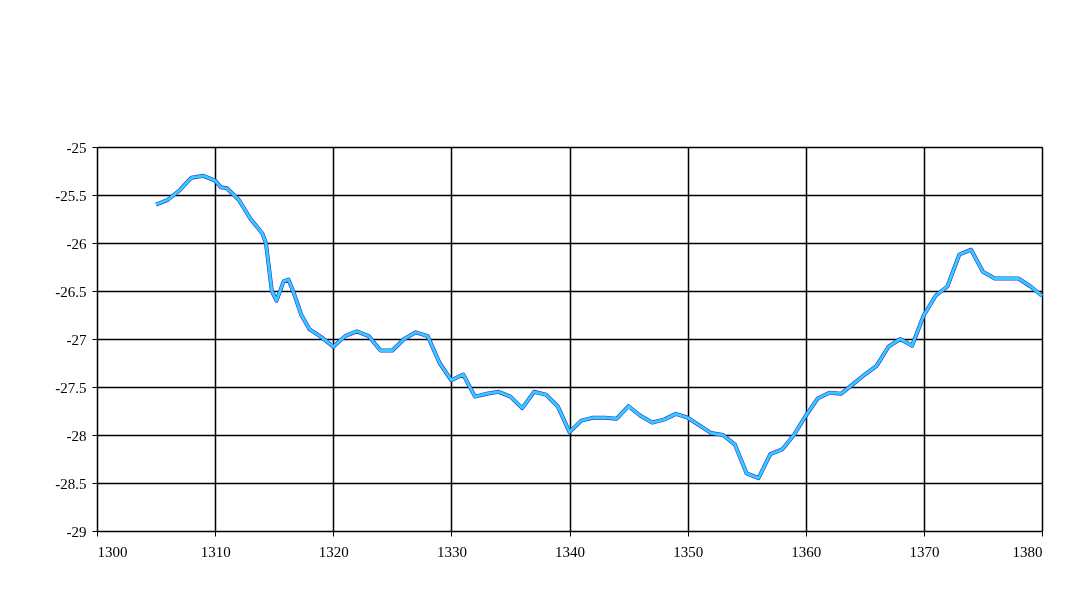 The width and height of the screenshot is (1082, 606). Describe the element at coordinates (112, 551) in the screenshot. I see `x-tick-label: 1300` at that location.